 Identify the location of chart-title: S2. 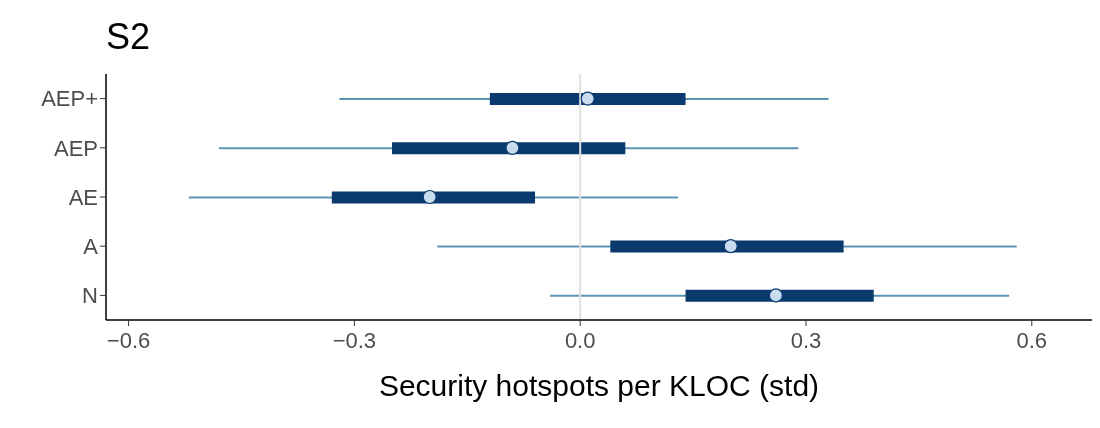
(128, 37).